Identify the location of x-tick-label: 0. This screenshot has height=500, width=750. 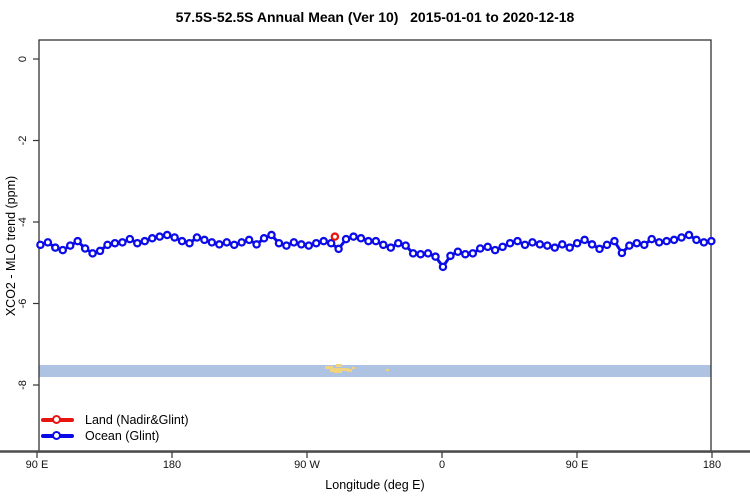
(442, 465).